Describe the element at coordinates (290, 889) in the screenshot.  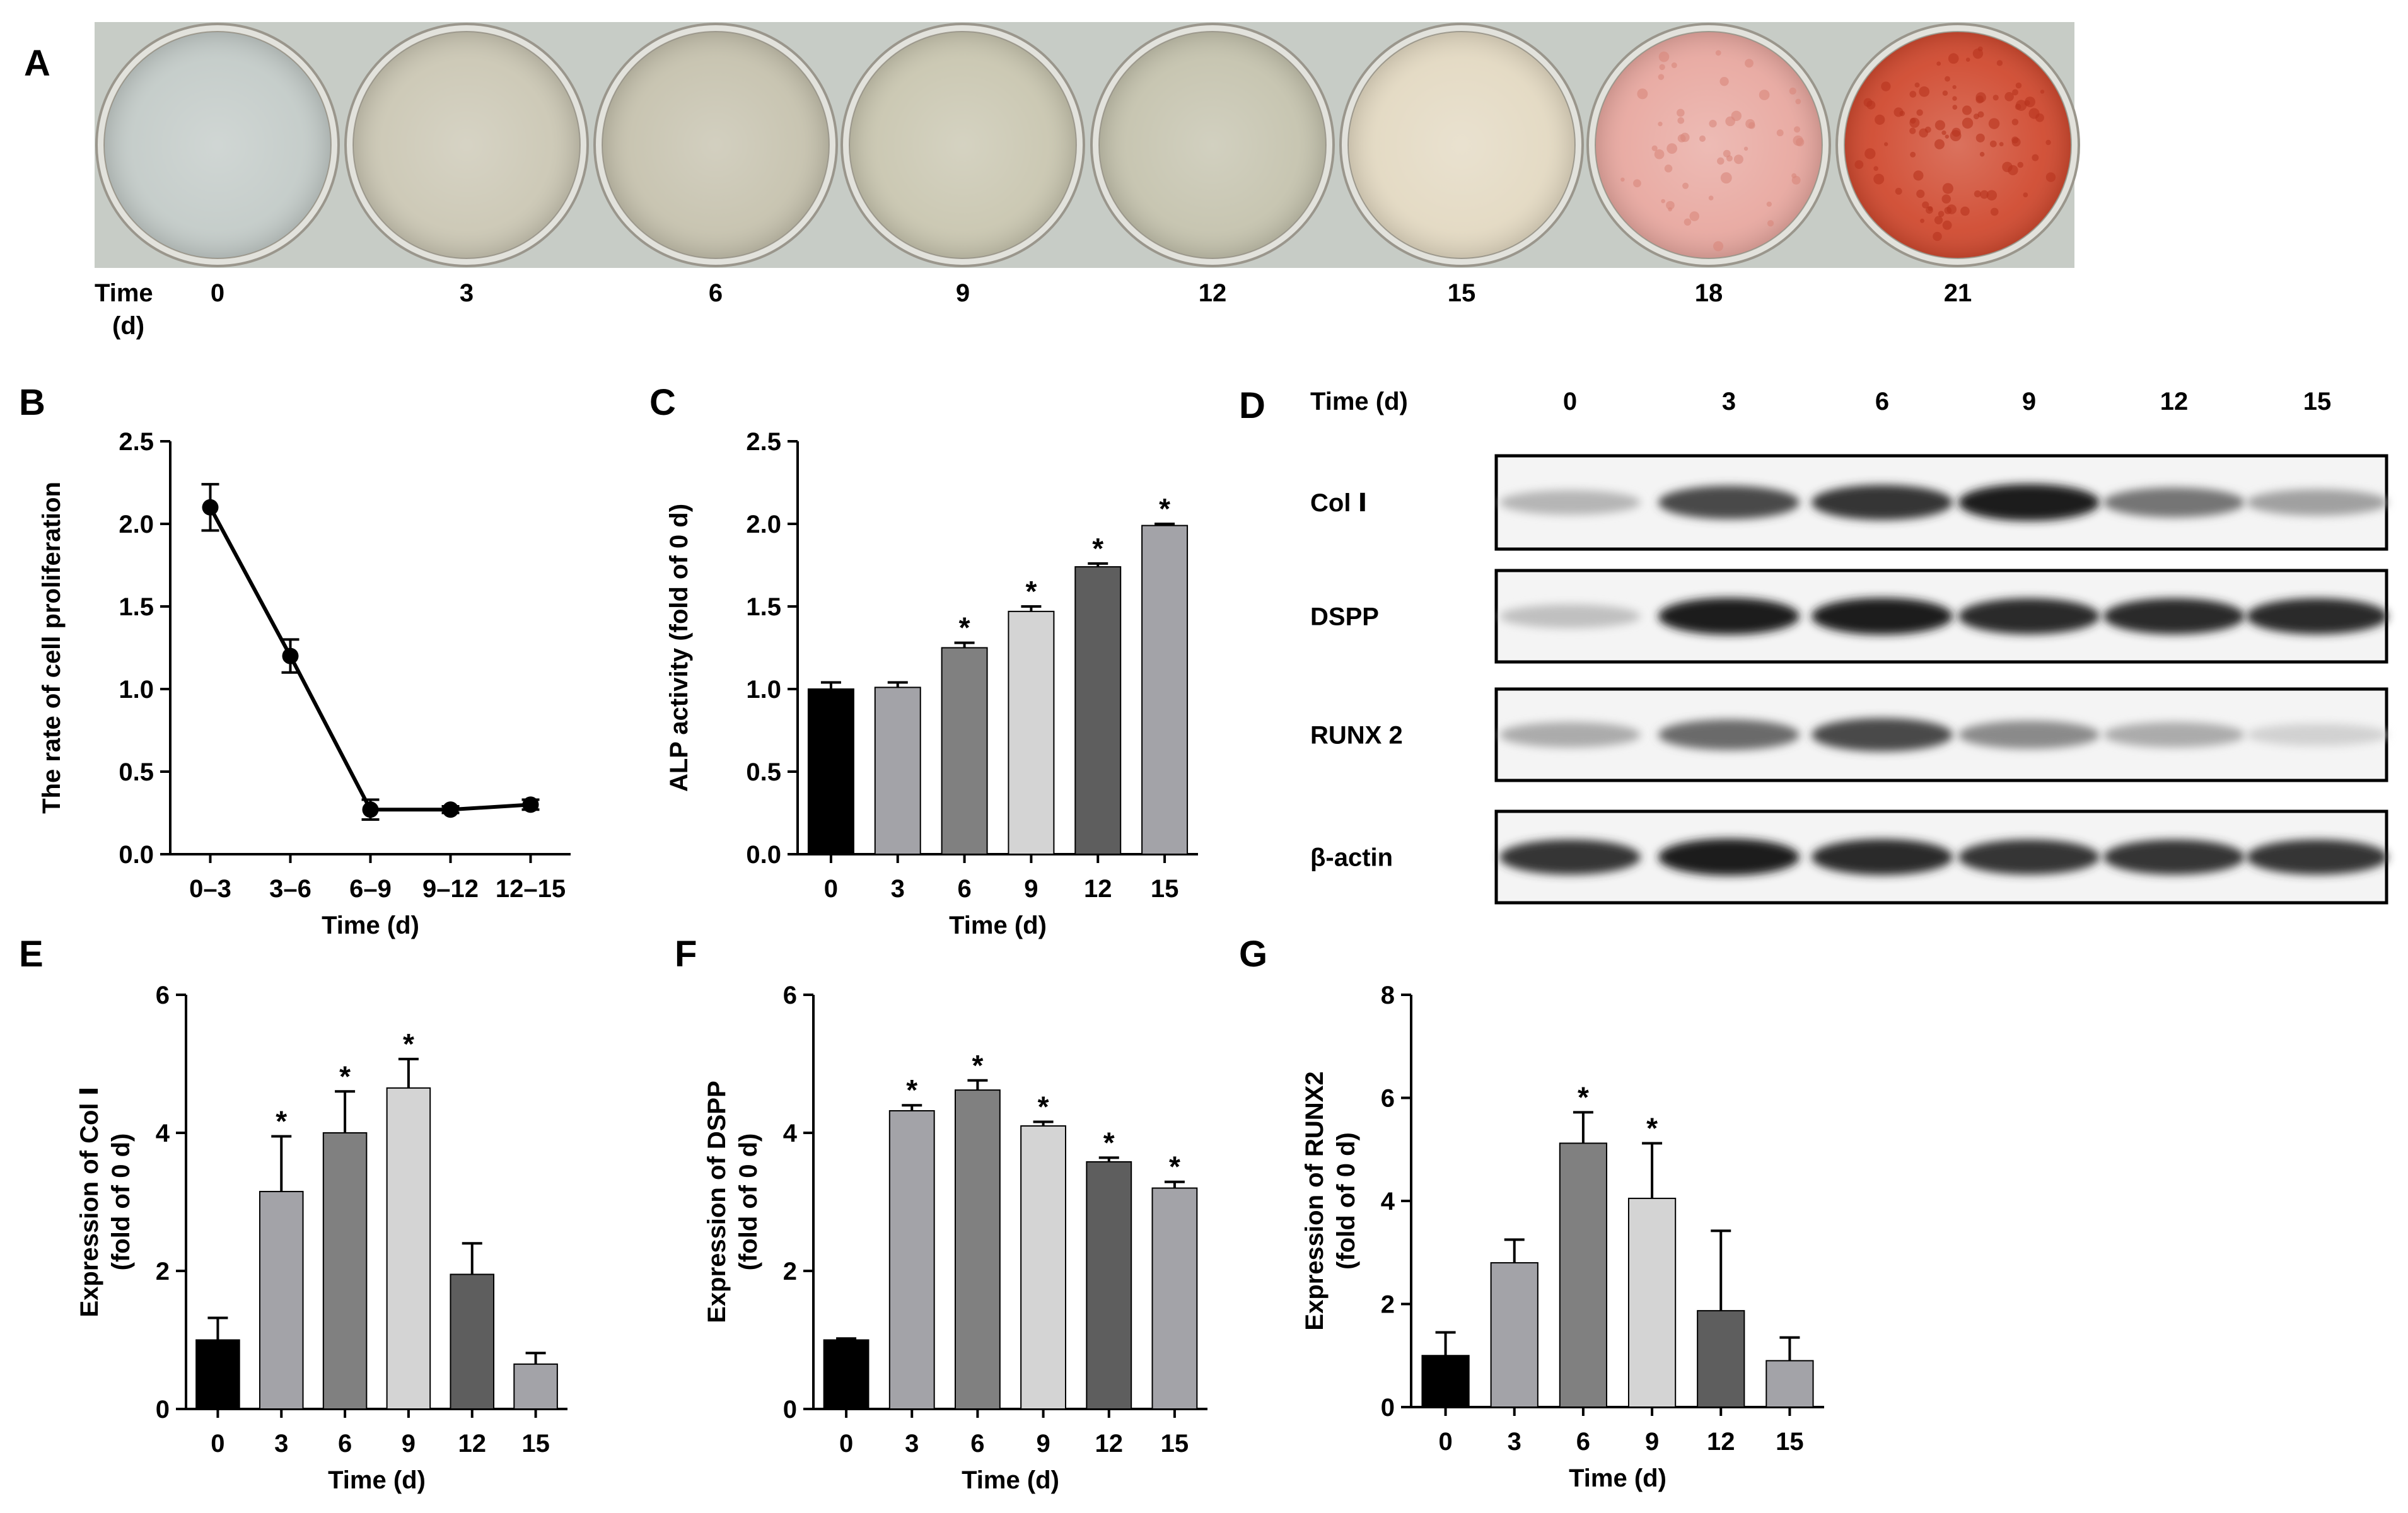
I see `x-tick-label: 3–6` at that location.